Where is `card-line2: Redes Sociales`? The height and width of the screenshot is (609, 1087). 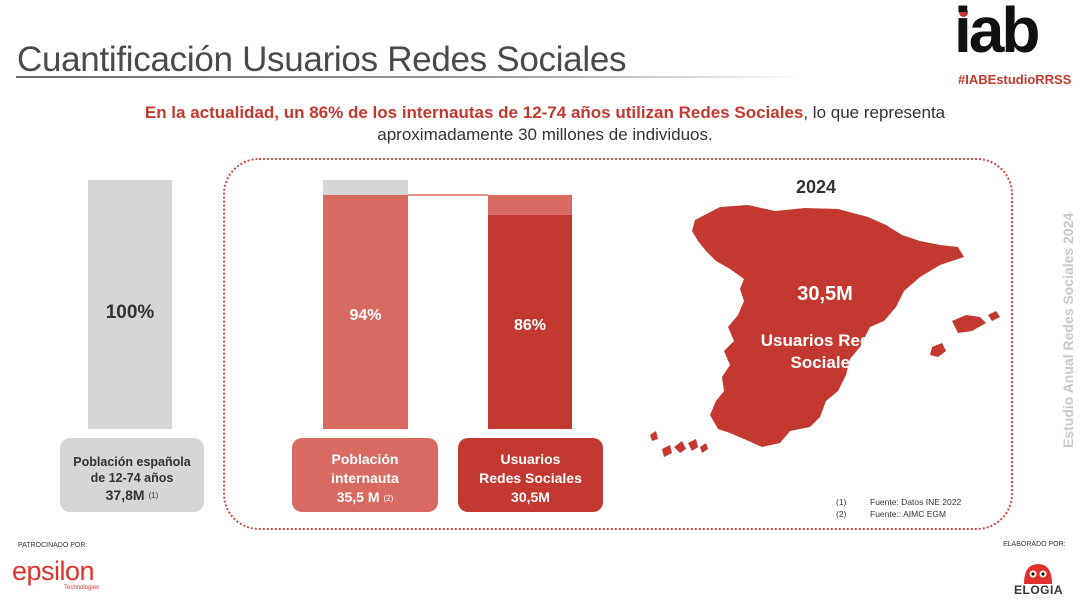 card-line2: Redes Sociales is located at coordinates (530, 478).